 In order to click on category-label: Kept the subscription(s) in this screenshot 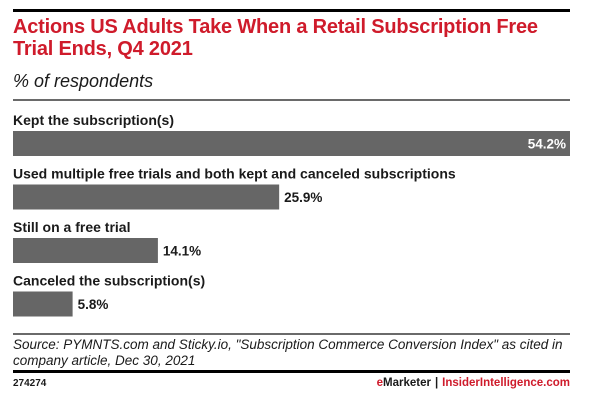, I will do `click(93, 120)`.